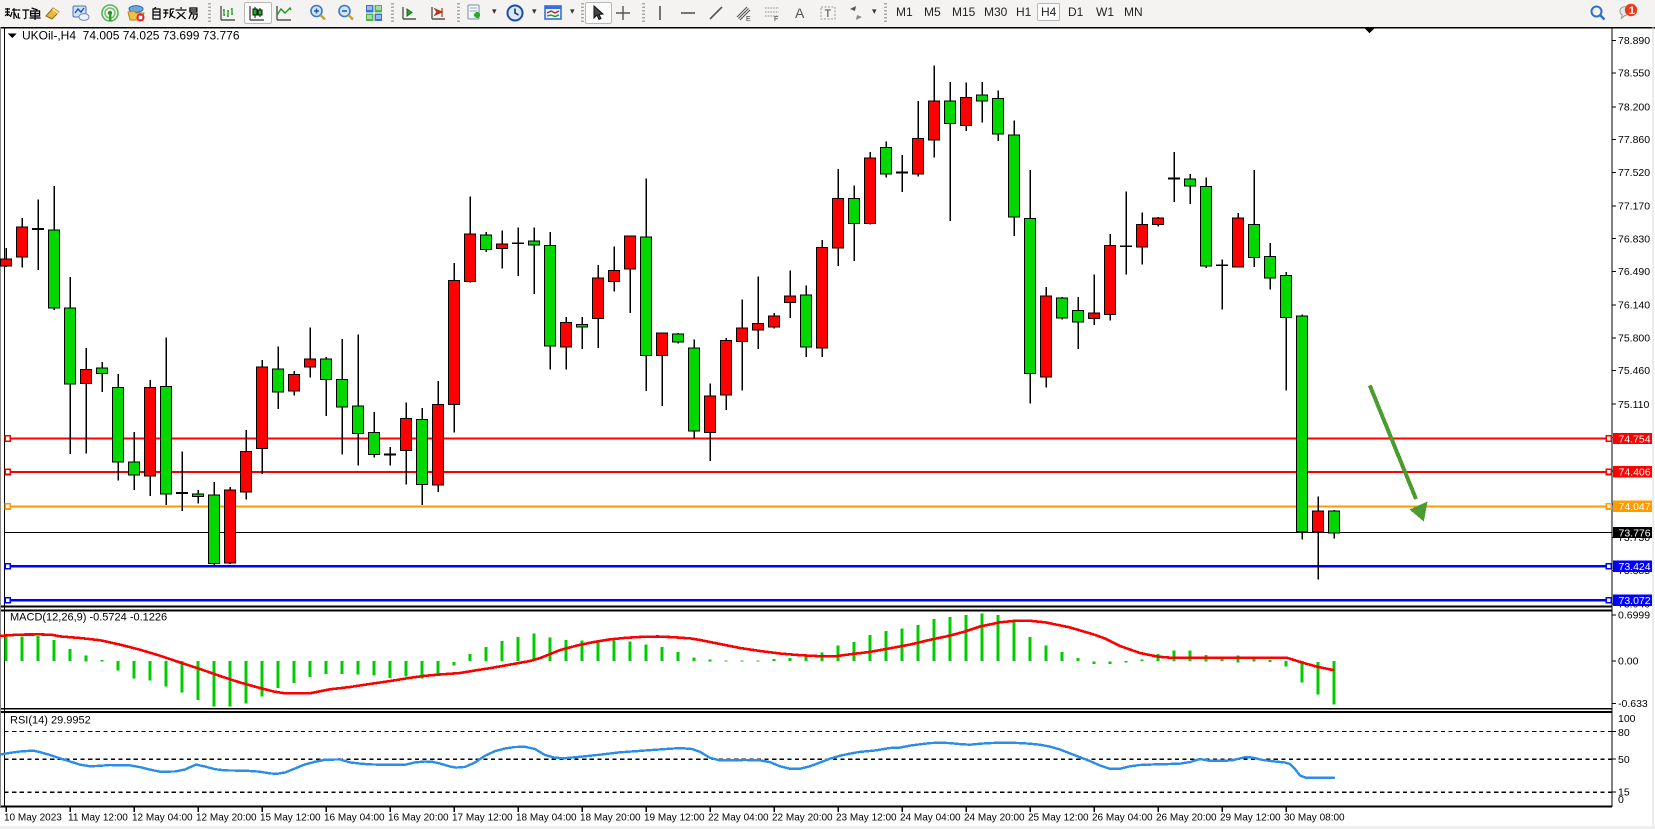  What do you see at coordinates (1634, 207) in the screenshot?
I see `svg-text: 77.170` at bounding box center [1634, 207].